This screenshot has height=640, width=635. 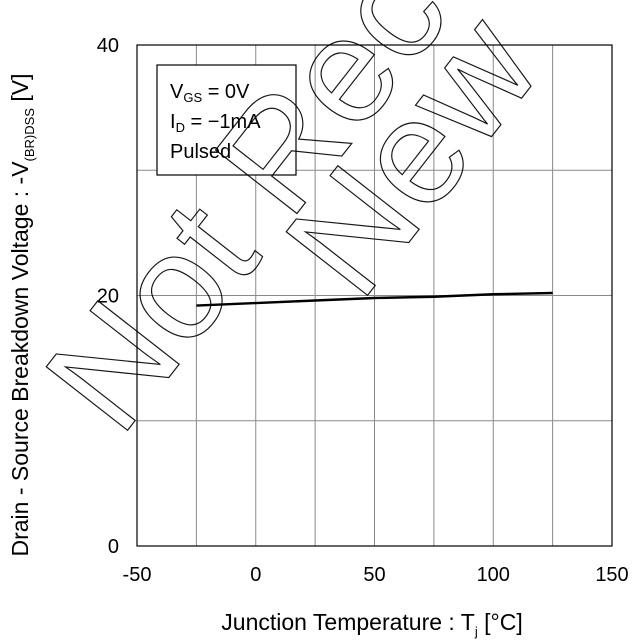 I want to click on y-tick-label: 20, so click(x=108, y=297).